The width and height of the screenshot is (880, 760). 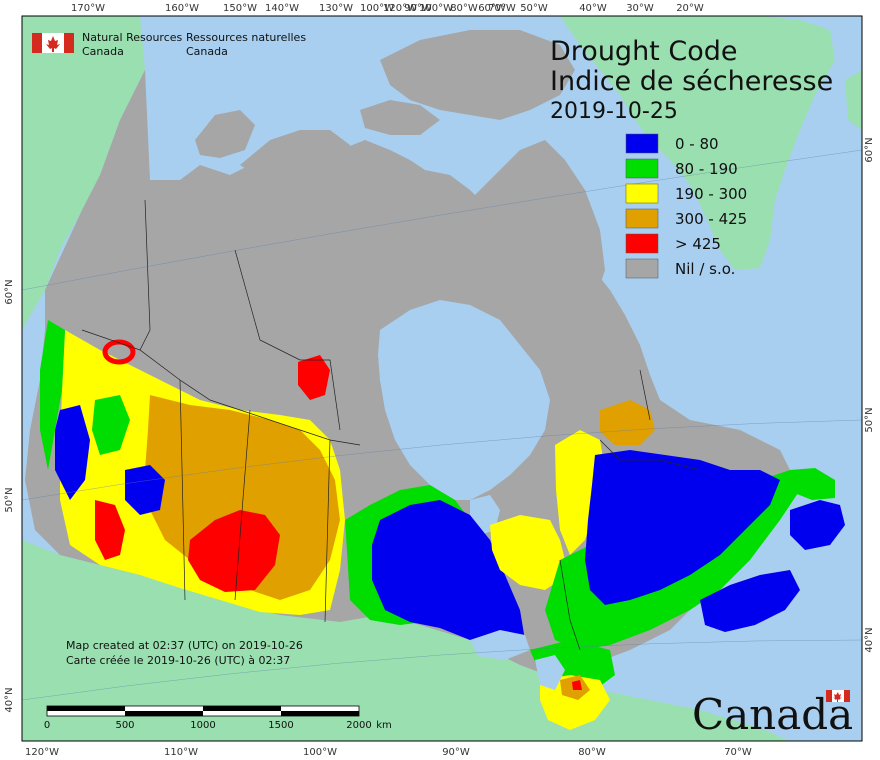 What do you see at coordinates (9, 499) in the screenshot?
I see `graticule-left-label: 50°N` at bounding box center [9, 499].